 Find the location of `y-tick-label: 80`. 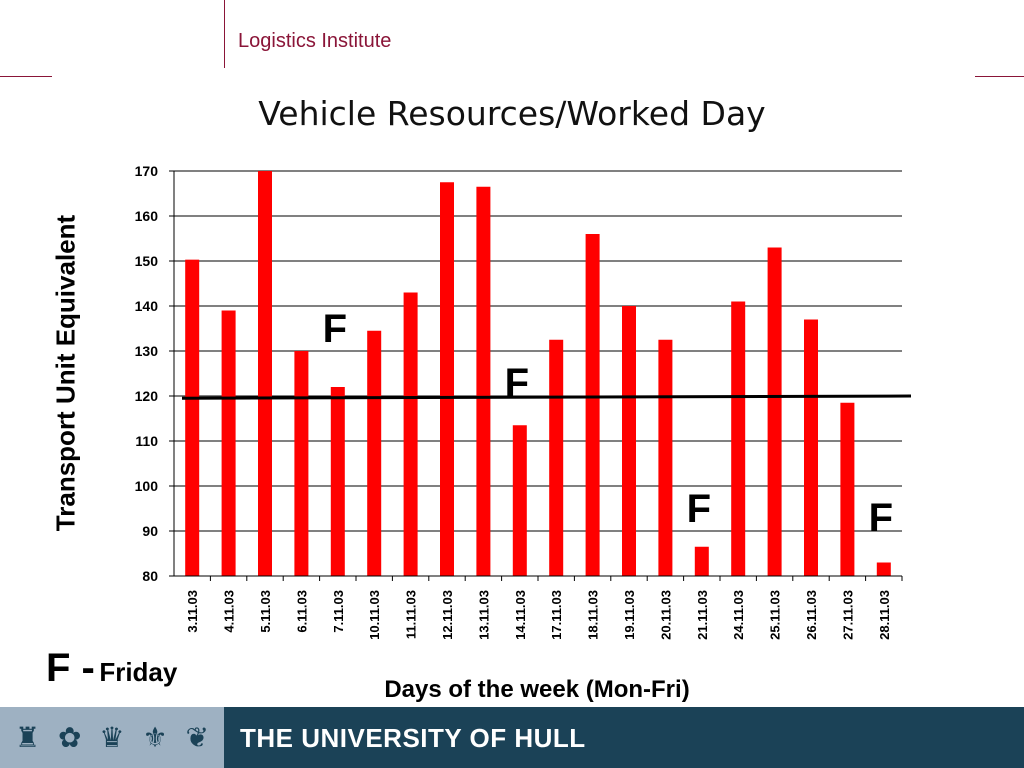

y-tick-label: 80 is located at coordinates (150, 576).